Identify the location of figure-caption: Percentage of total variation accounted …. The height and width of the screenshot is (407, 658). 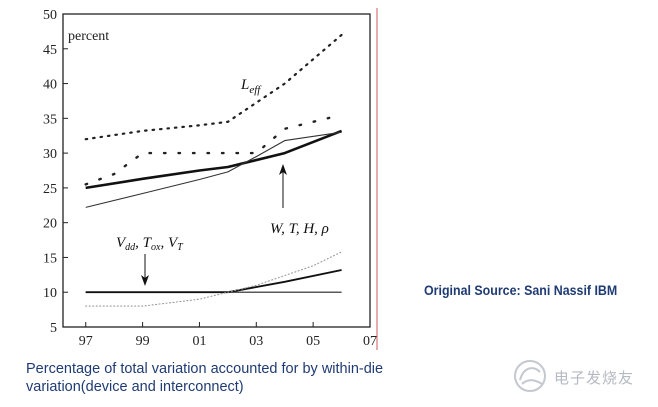
(205, 378).